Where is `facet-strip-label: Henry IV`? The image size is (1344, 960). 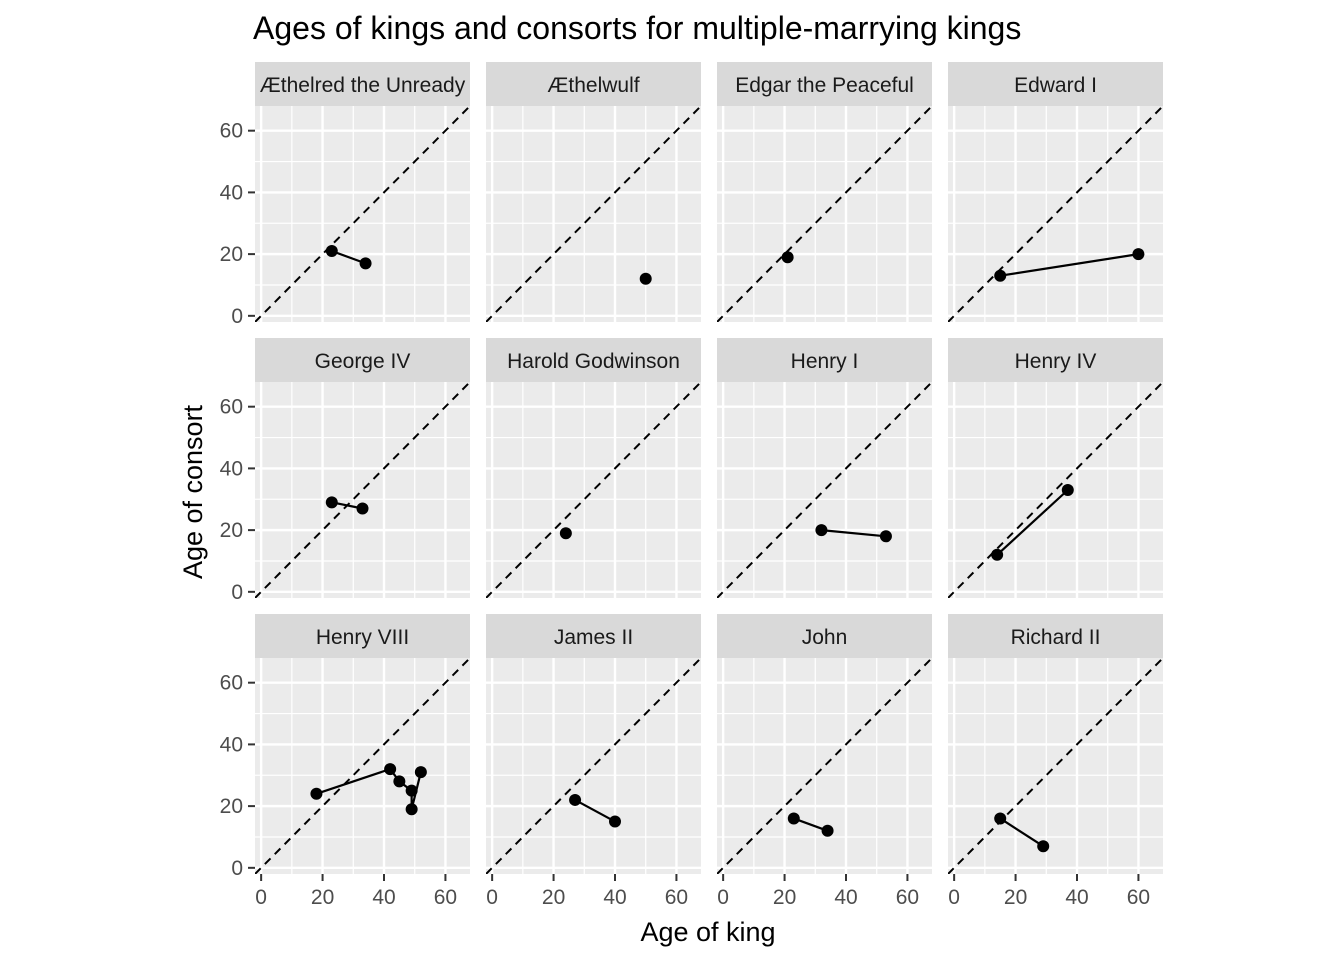 facet-strip-label: Henry IV is located at coordinates (1056, 361).